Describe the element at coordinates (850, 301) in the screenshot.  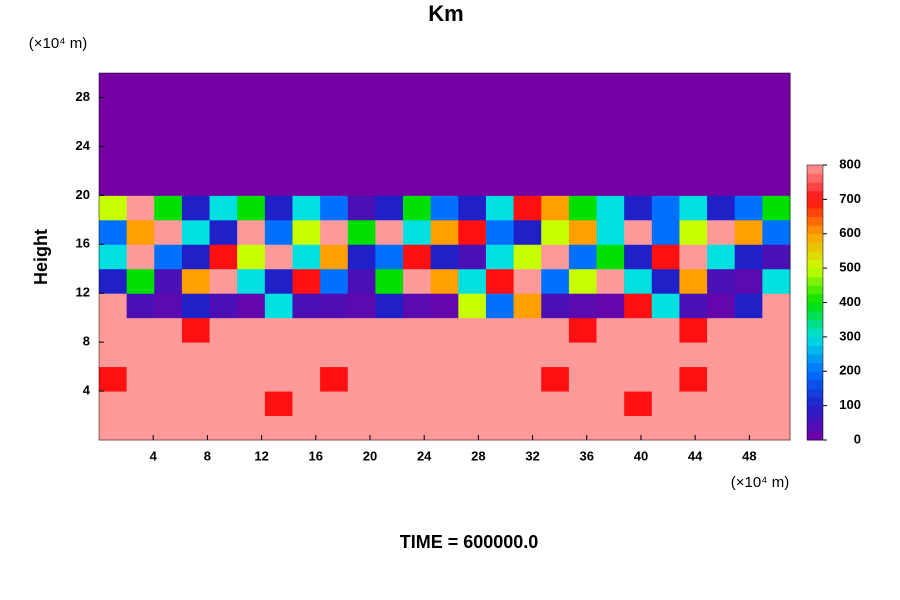
I see `colorbar-tick-label: 400` at that location.